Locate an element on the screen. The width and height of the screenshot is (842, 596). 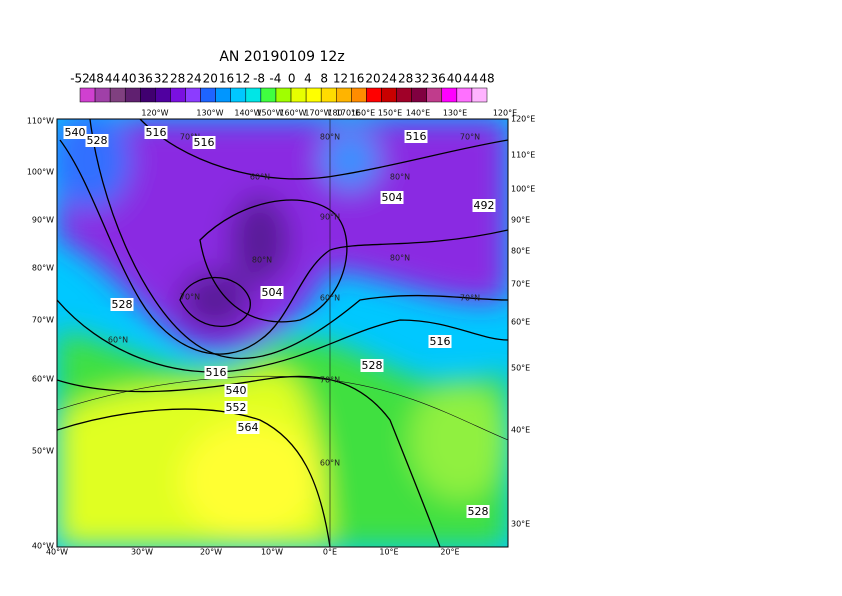
lon-label: 150°W is located at coordinates (269, 113).